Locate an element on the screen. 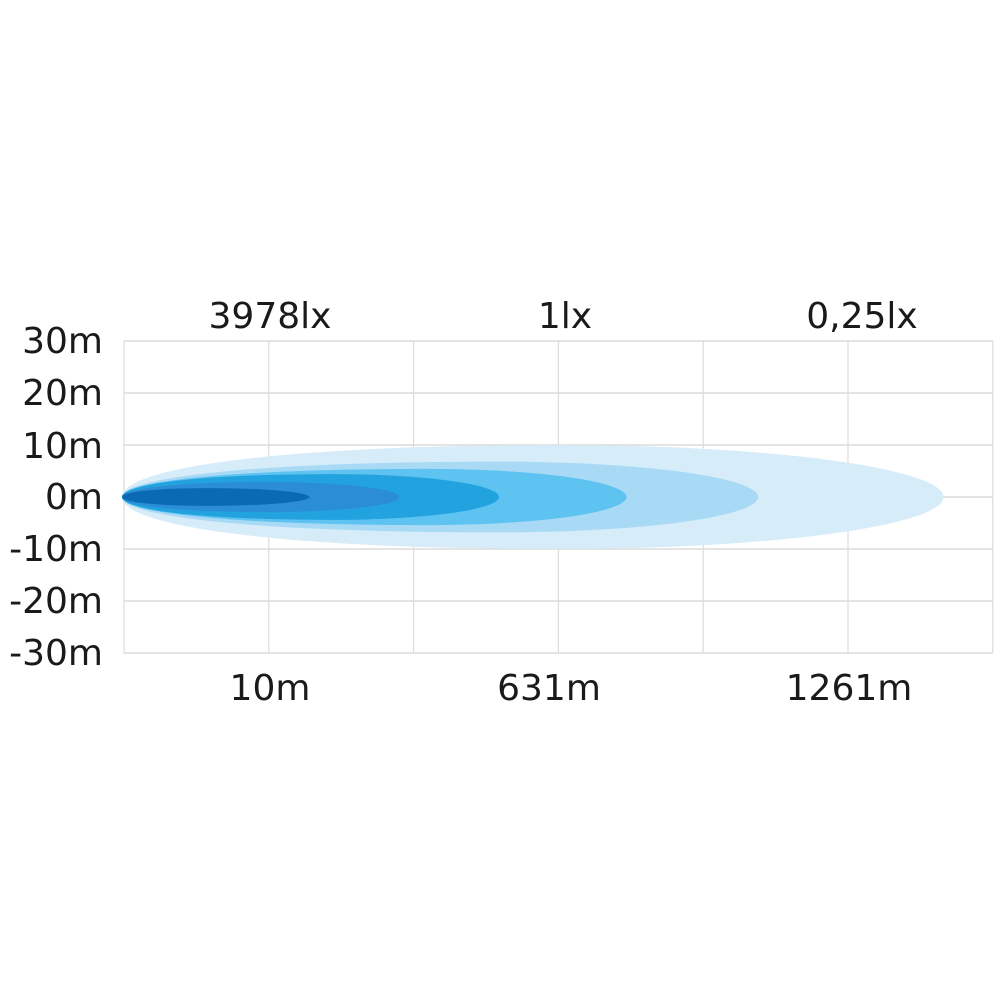  y-tick-2: 10m is located at coordinates (62, 446).